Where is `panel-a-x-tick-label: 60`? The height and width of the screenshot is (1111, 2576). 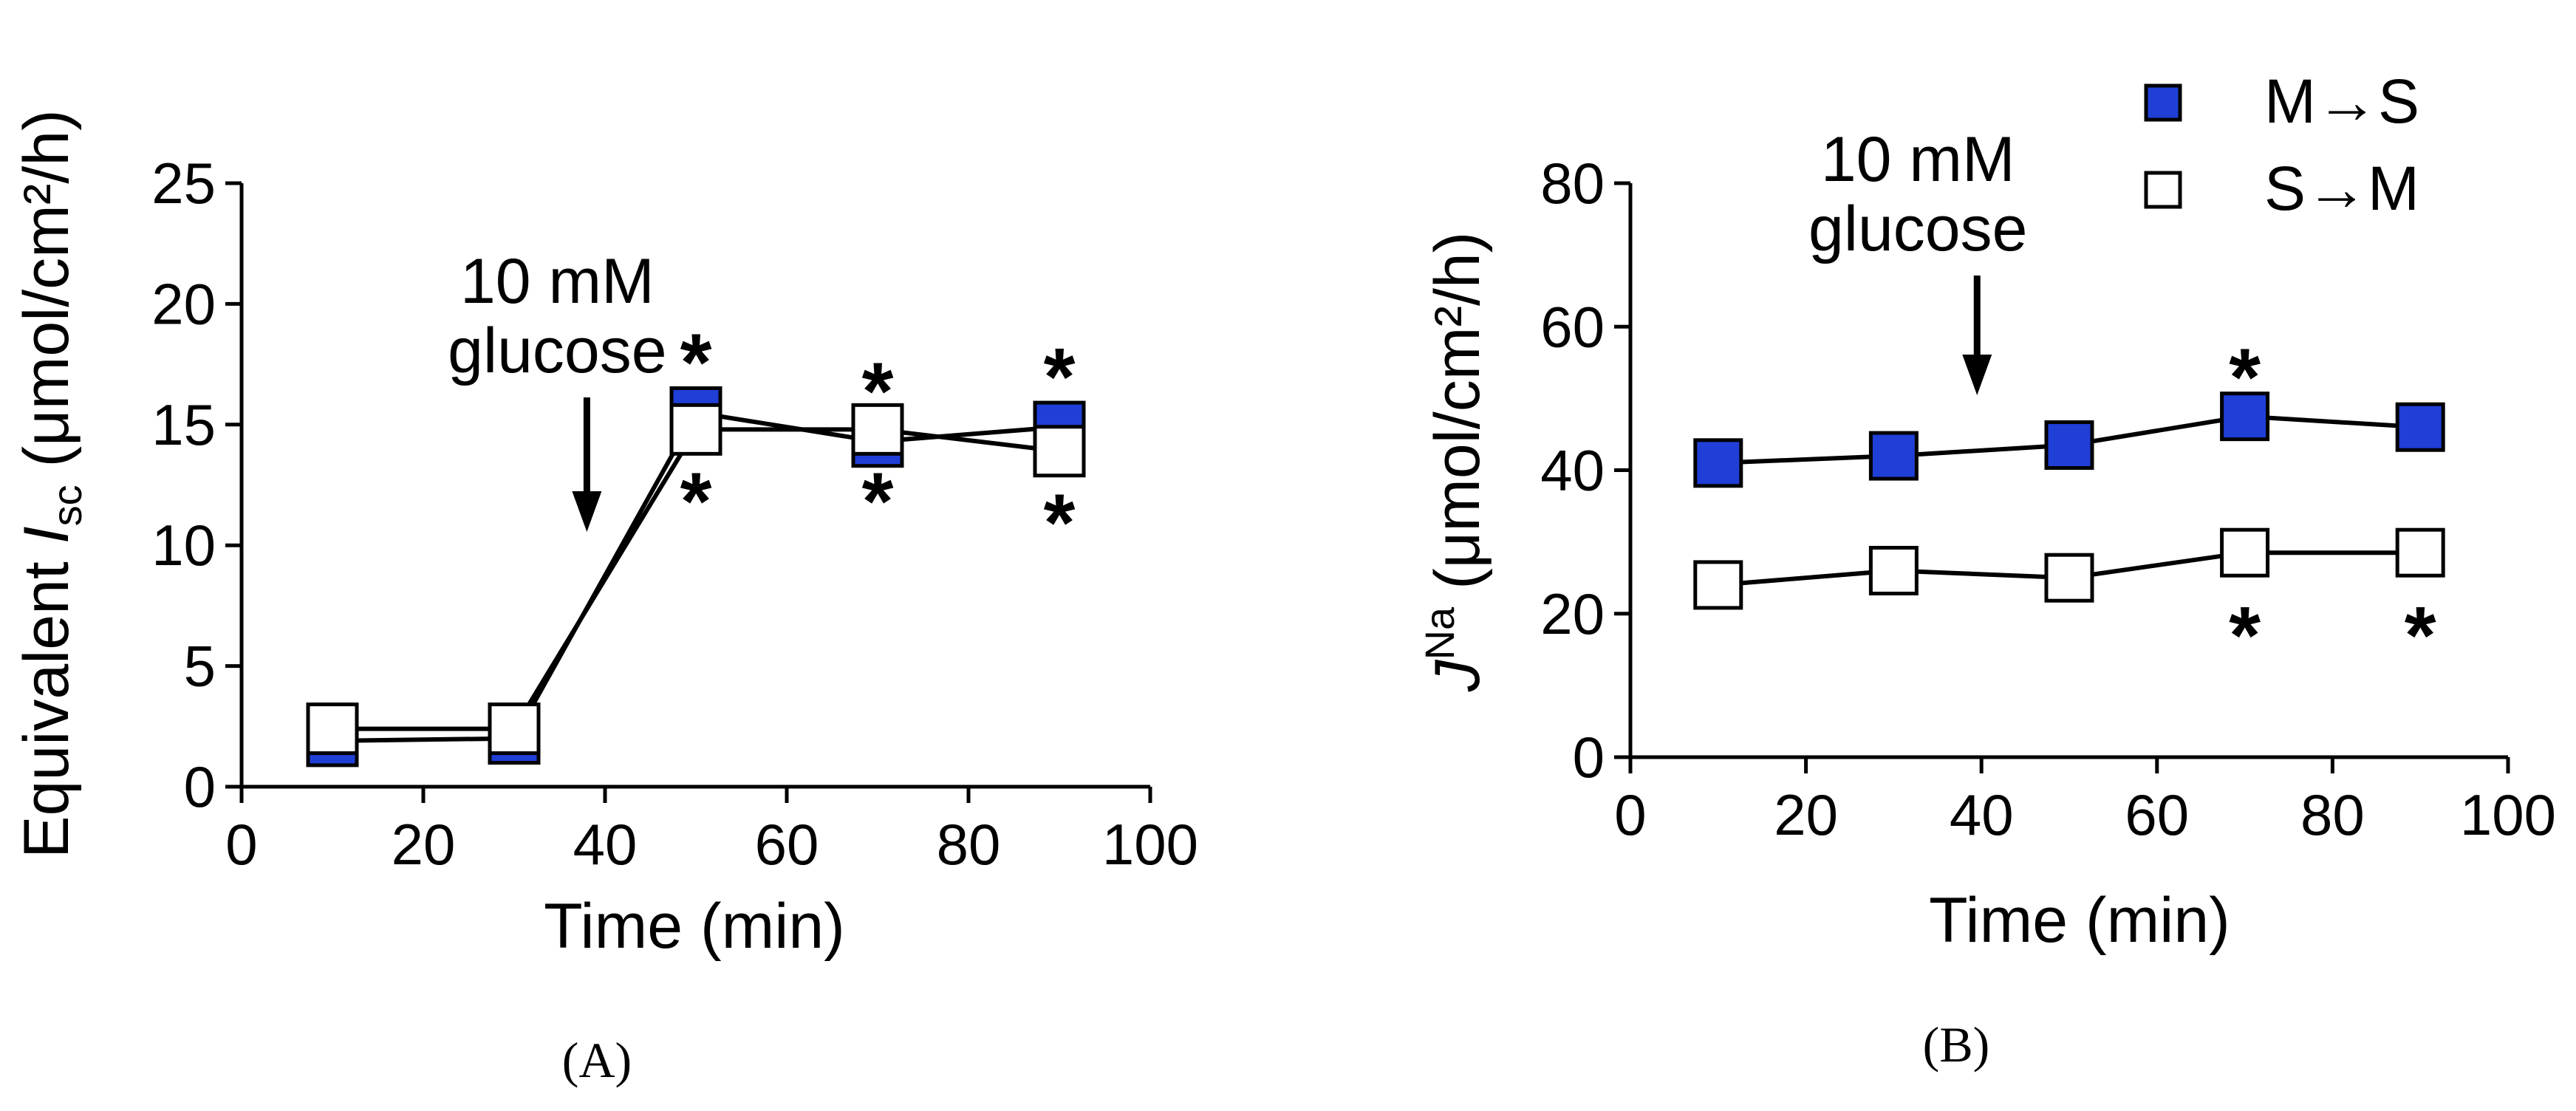
panel-a-x-tick-label: 60 is located at coordinates (787, 844).